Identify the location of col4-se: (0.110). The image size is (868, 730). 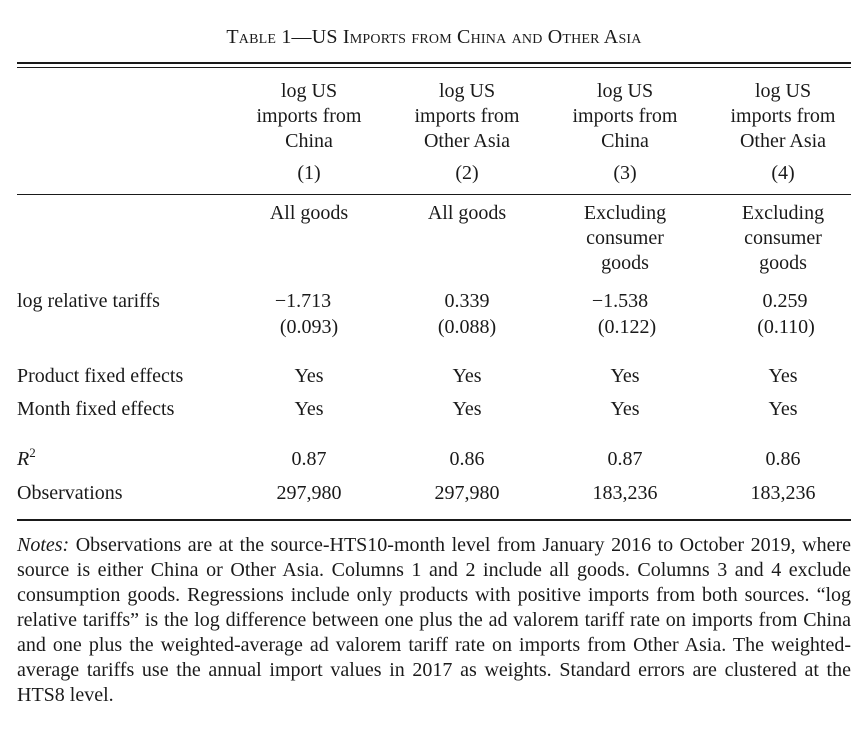
(786, 327).